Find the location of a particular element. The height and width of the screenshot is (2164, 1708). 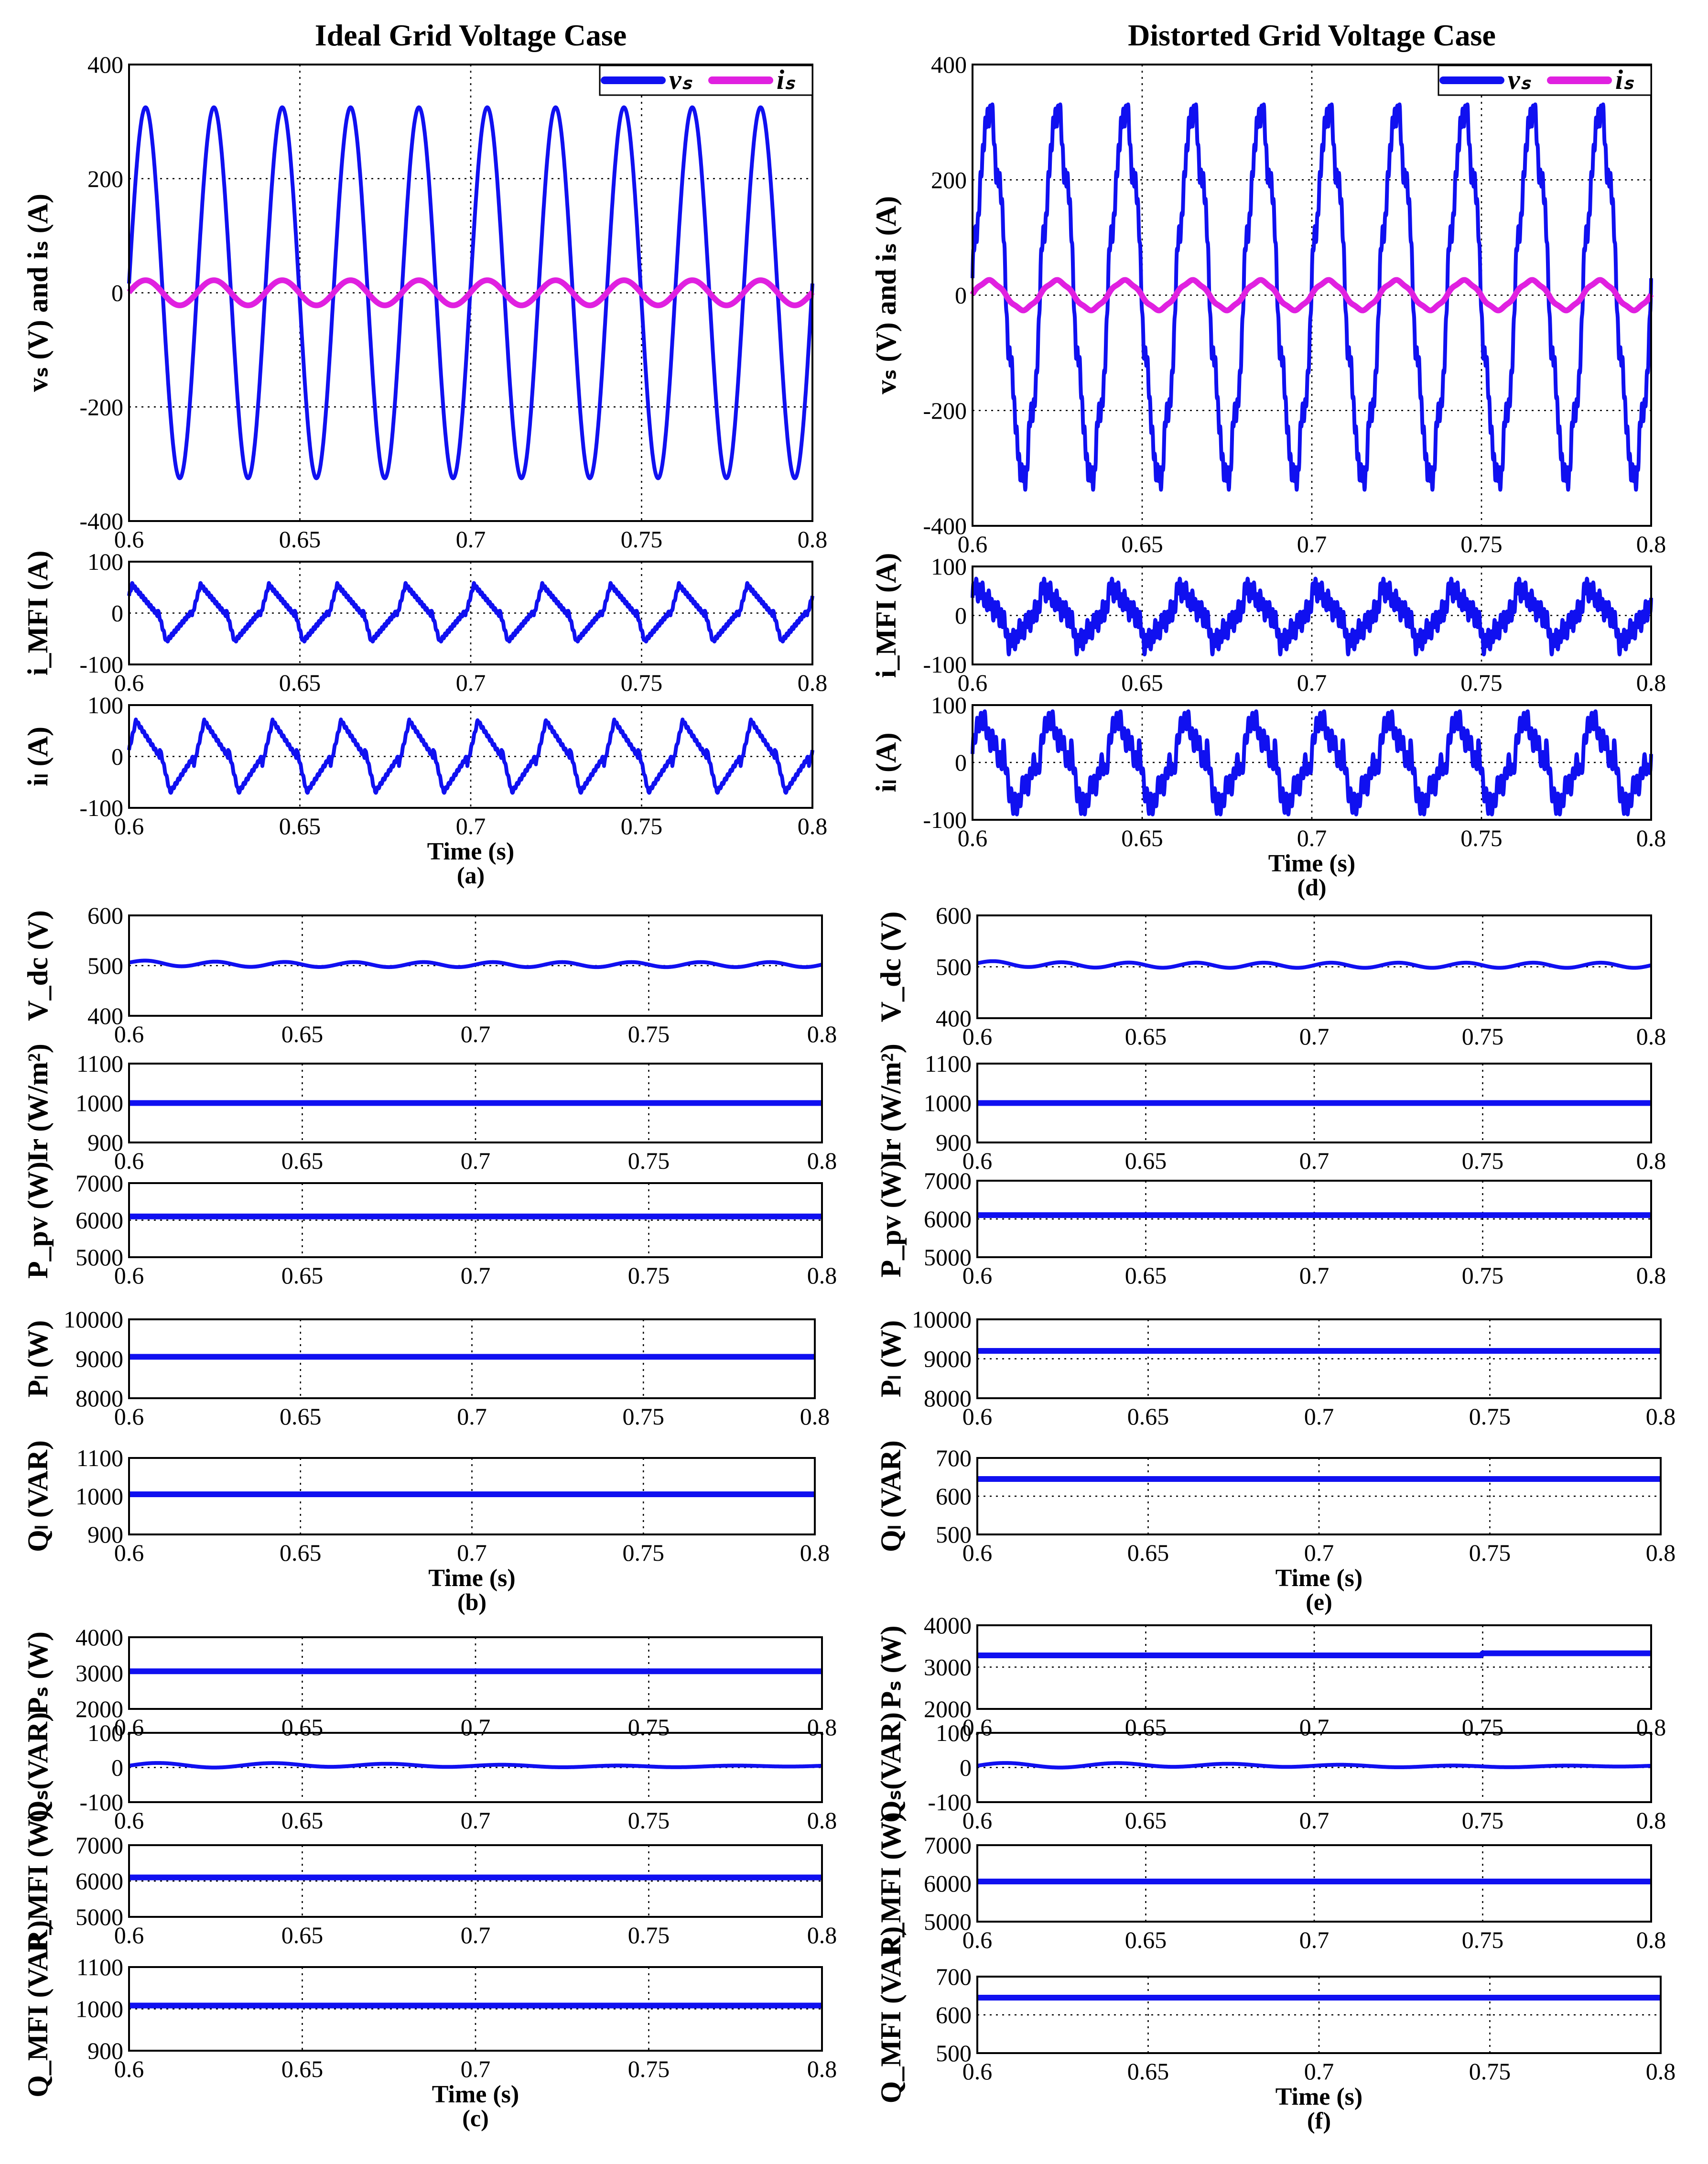

y-tick-label: 6000 is located at coordinates (99, 1881).